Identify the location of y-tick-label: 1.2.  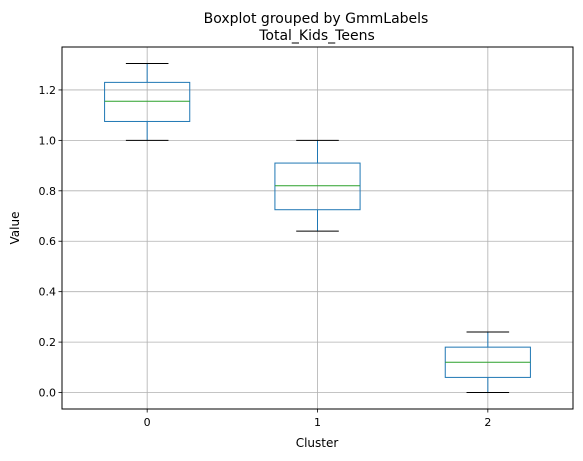
(48, 90).